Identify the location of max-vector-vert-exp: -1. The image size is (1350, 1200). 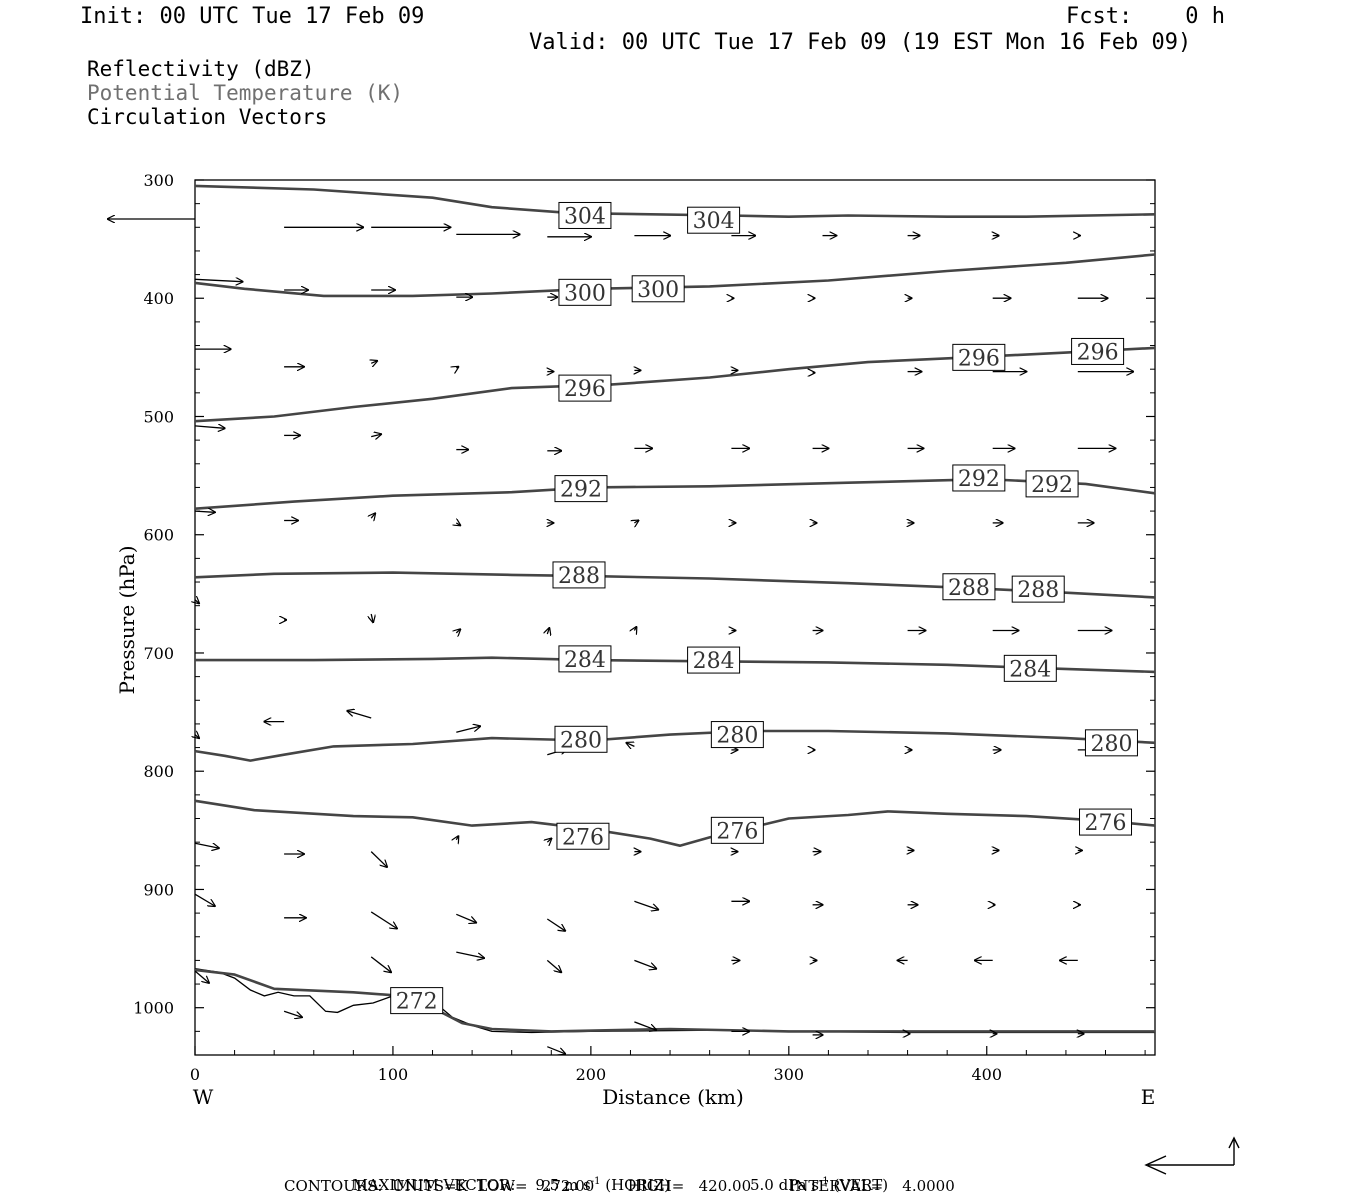
(824, 1181).